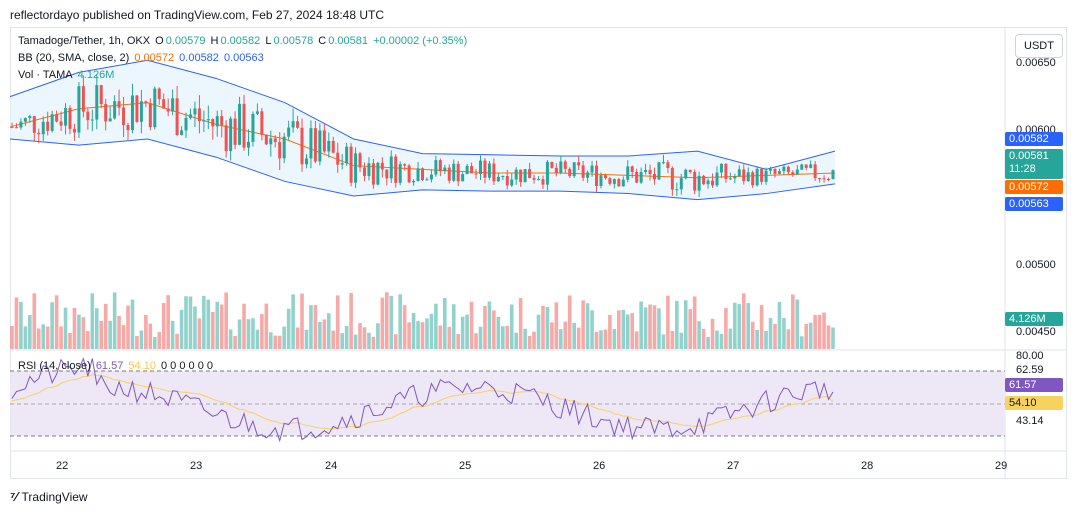  I want to click on legend-rsi-ma: 54.10, so click(142, 366).